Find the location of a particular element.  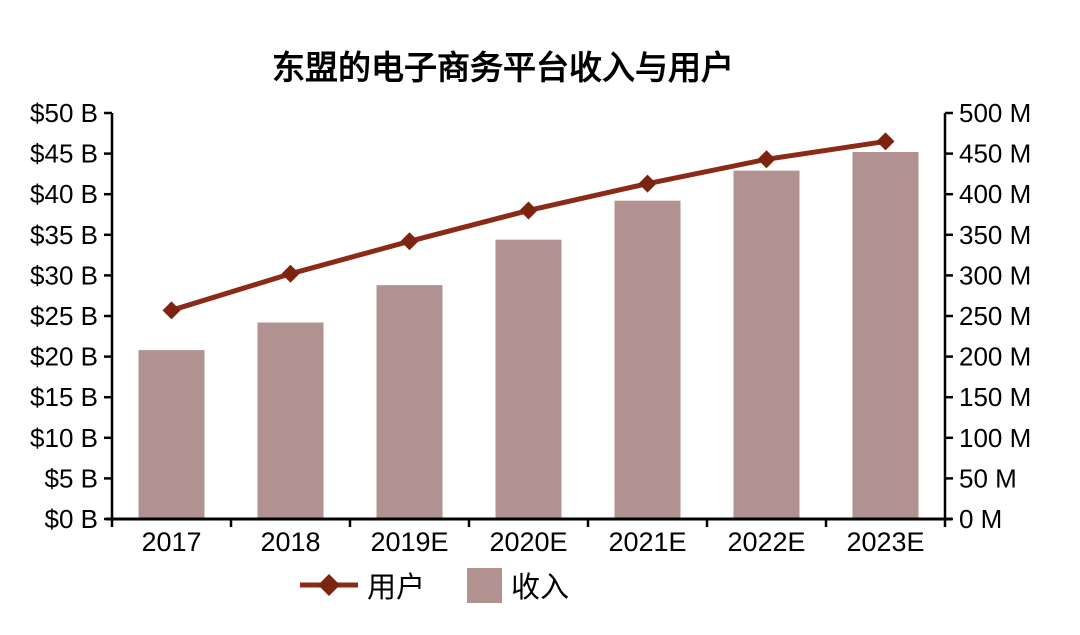

right-axis-tick-label: 100 M is located at coordinates (995, 438).